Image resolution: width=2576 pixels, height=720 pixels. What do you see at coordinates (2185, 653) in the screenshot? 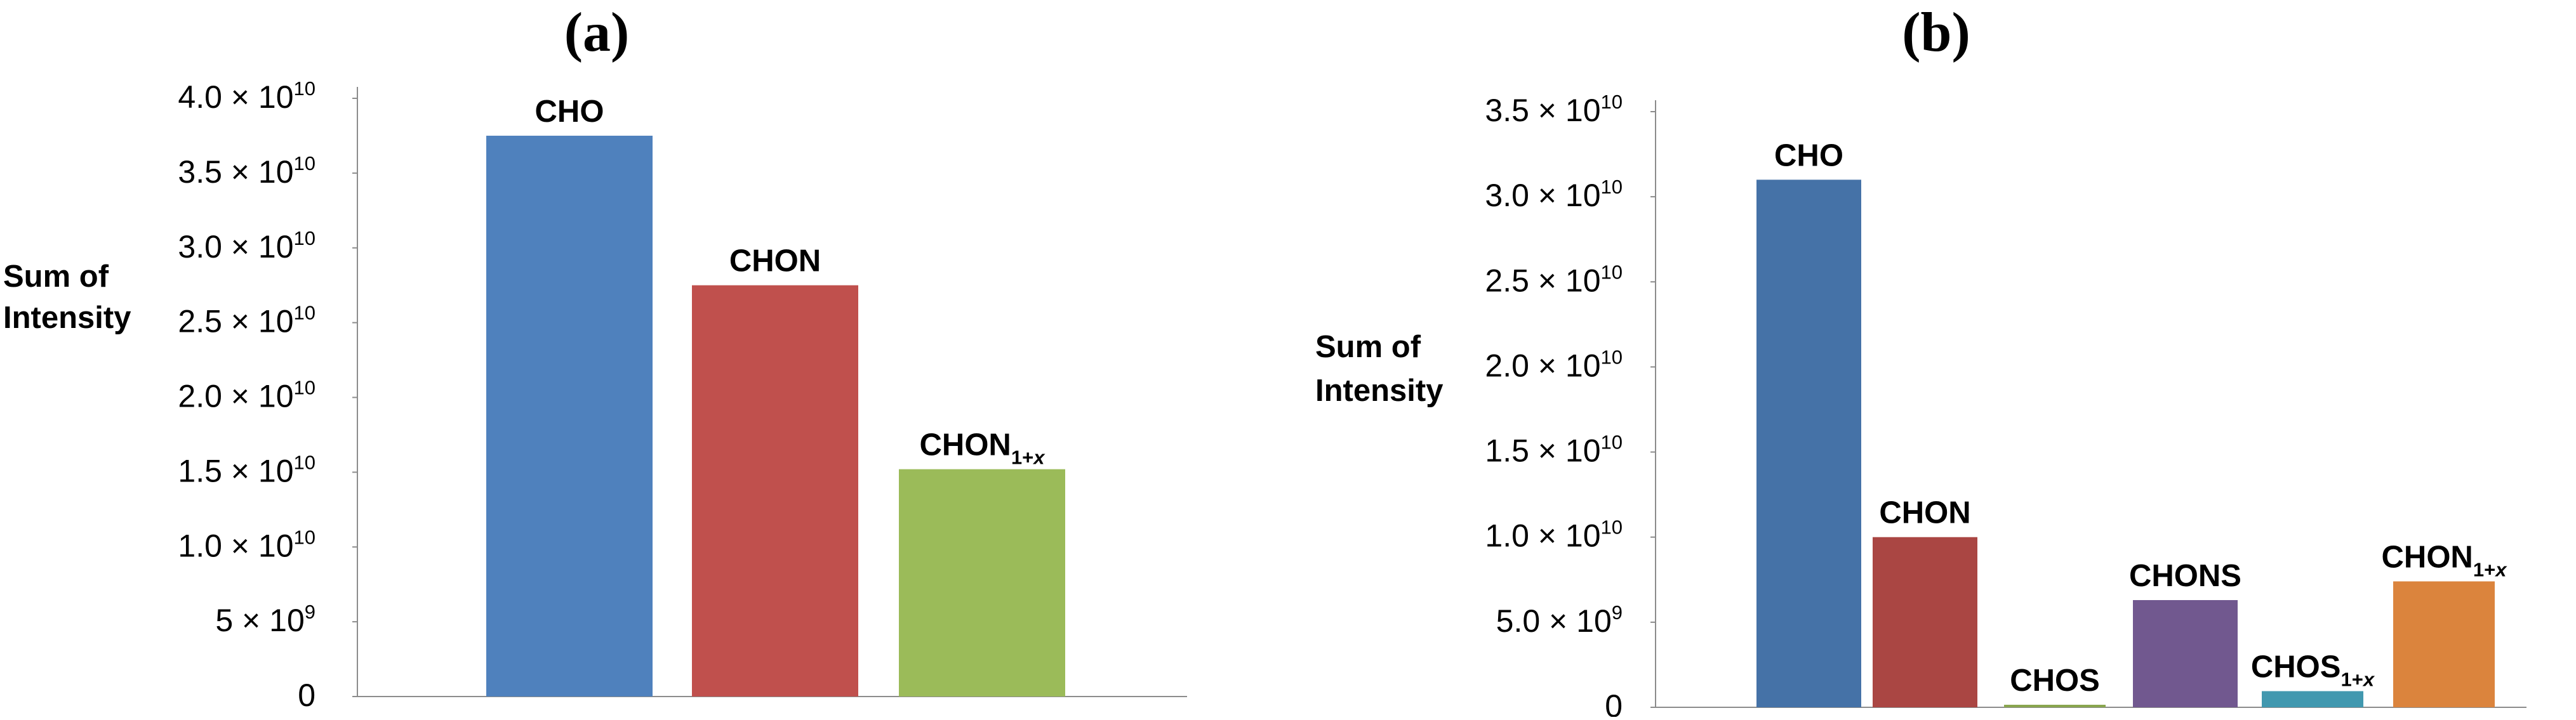
I see `bar-chons` at bounding box center [2185, 653].